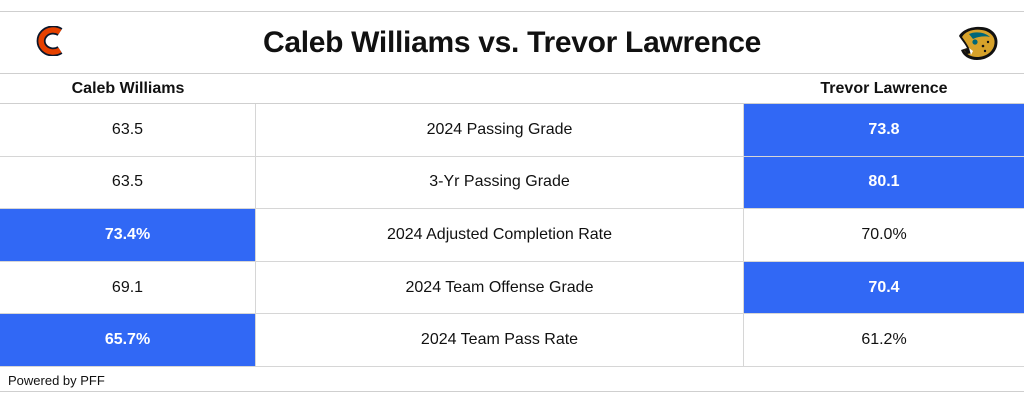 The image size is (1024, 401). I want to click on trevor-lawrence-value: 70.0%, so click(884, 234).